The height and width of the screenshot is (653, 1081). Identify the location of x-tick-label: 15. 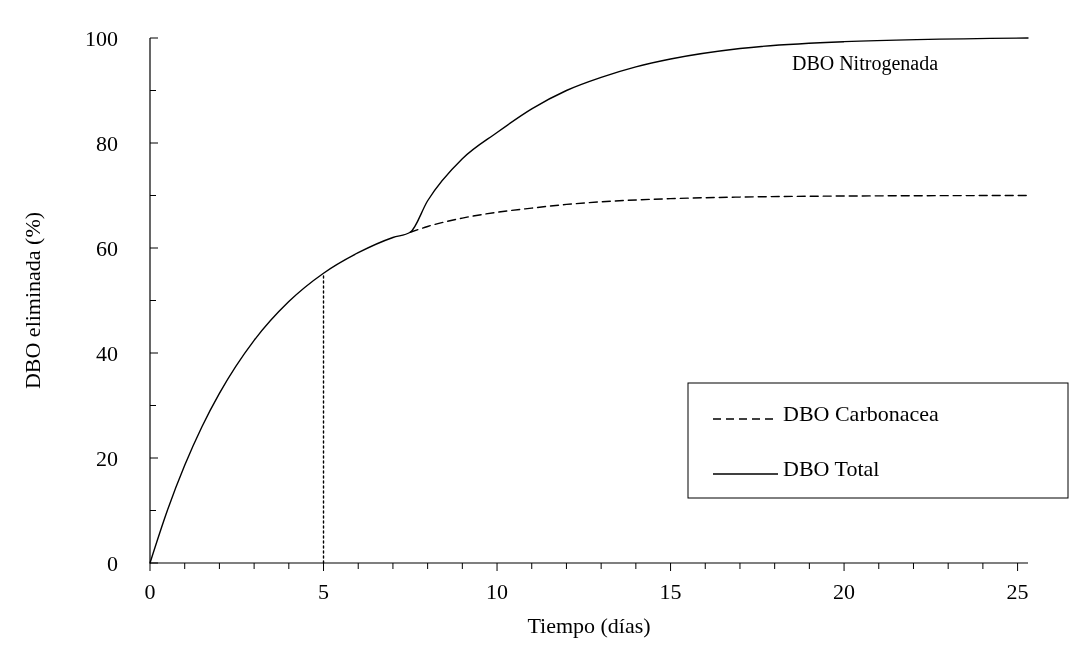
(670, 591).